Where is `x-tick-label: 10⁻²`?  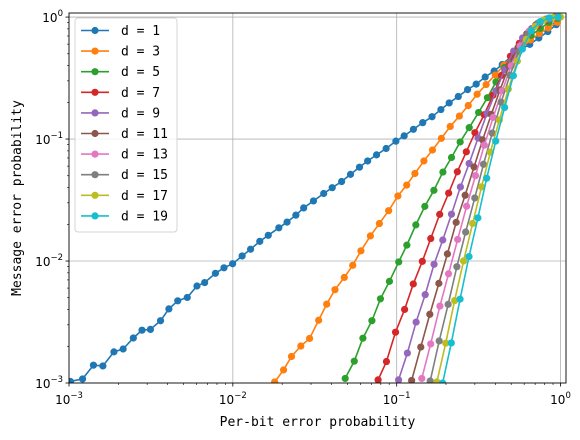 x-tick-label: 10⁻² is located at coordinates (233, 399).